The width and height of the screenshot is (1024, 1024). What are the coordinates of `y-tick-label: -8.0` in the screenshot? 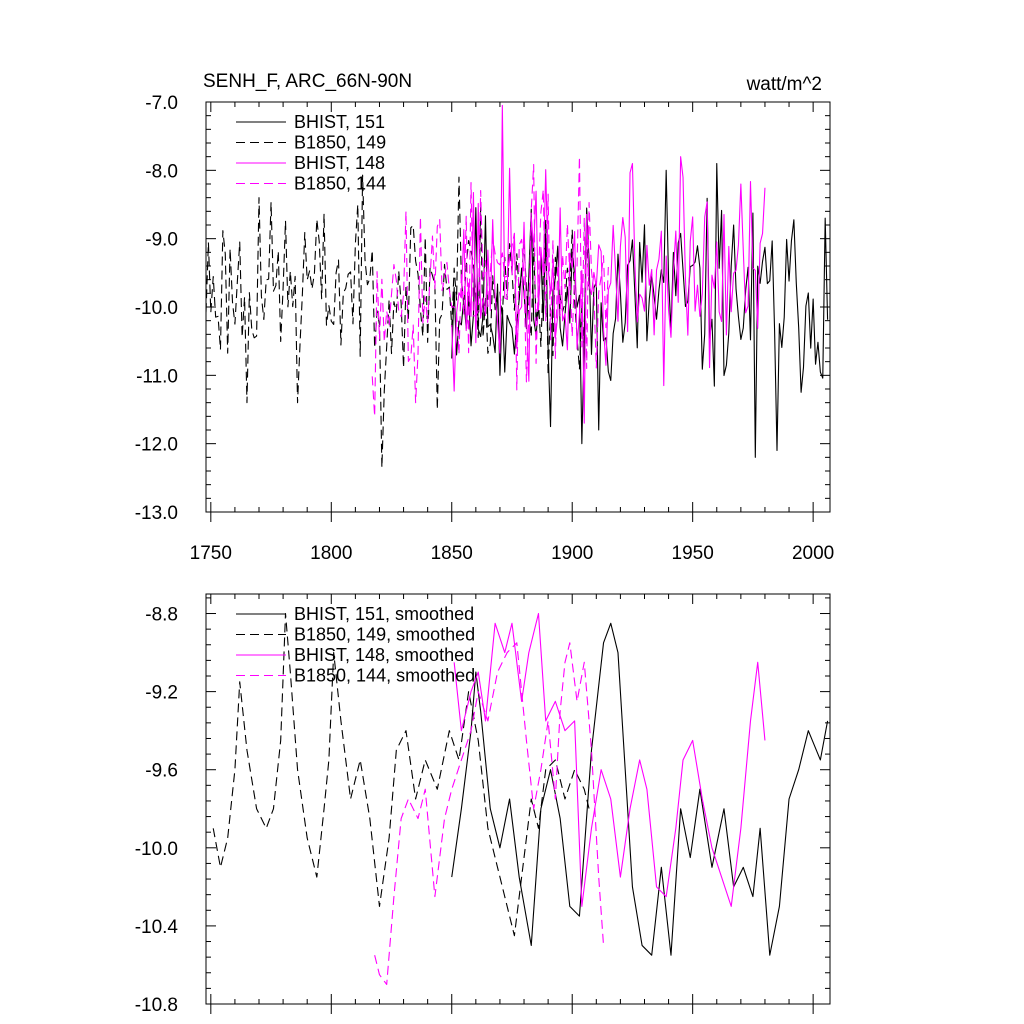 It's located at (161, 171).